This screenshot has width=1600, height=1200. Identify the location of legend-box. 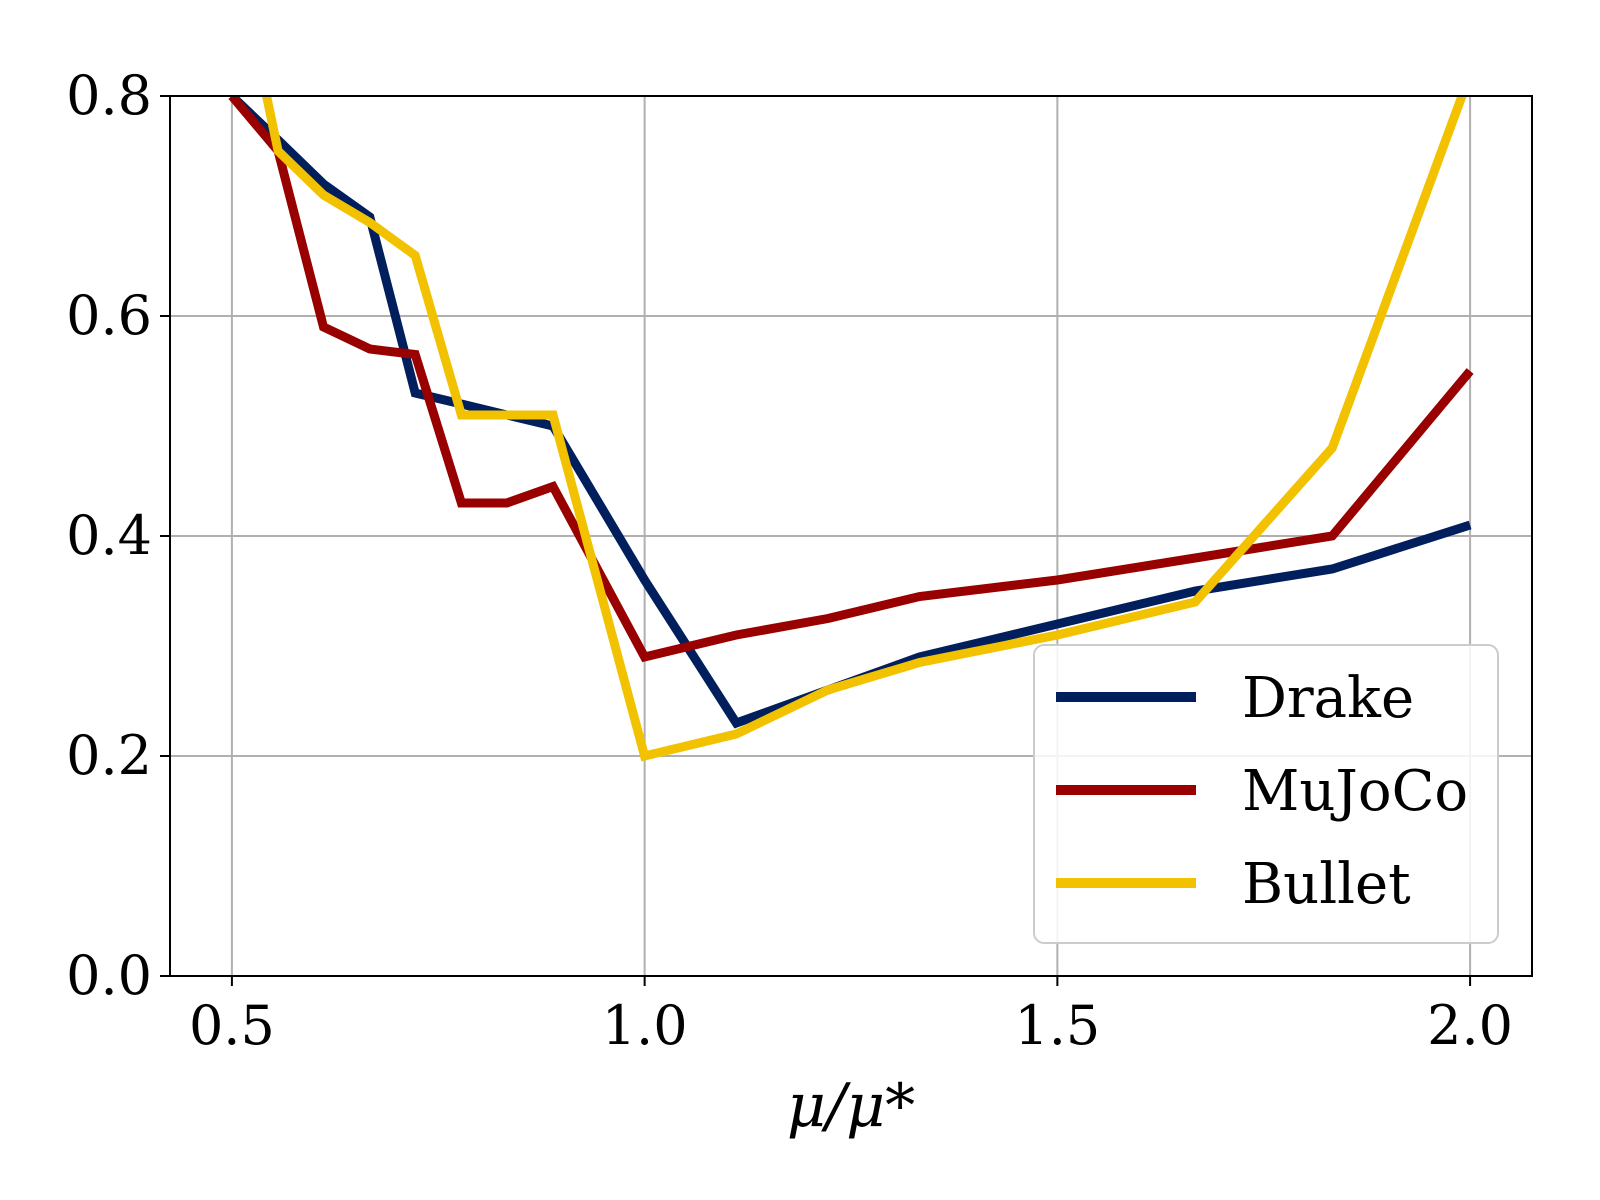
(1266, 794).